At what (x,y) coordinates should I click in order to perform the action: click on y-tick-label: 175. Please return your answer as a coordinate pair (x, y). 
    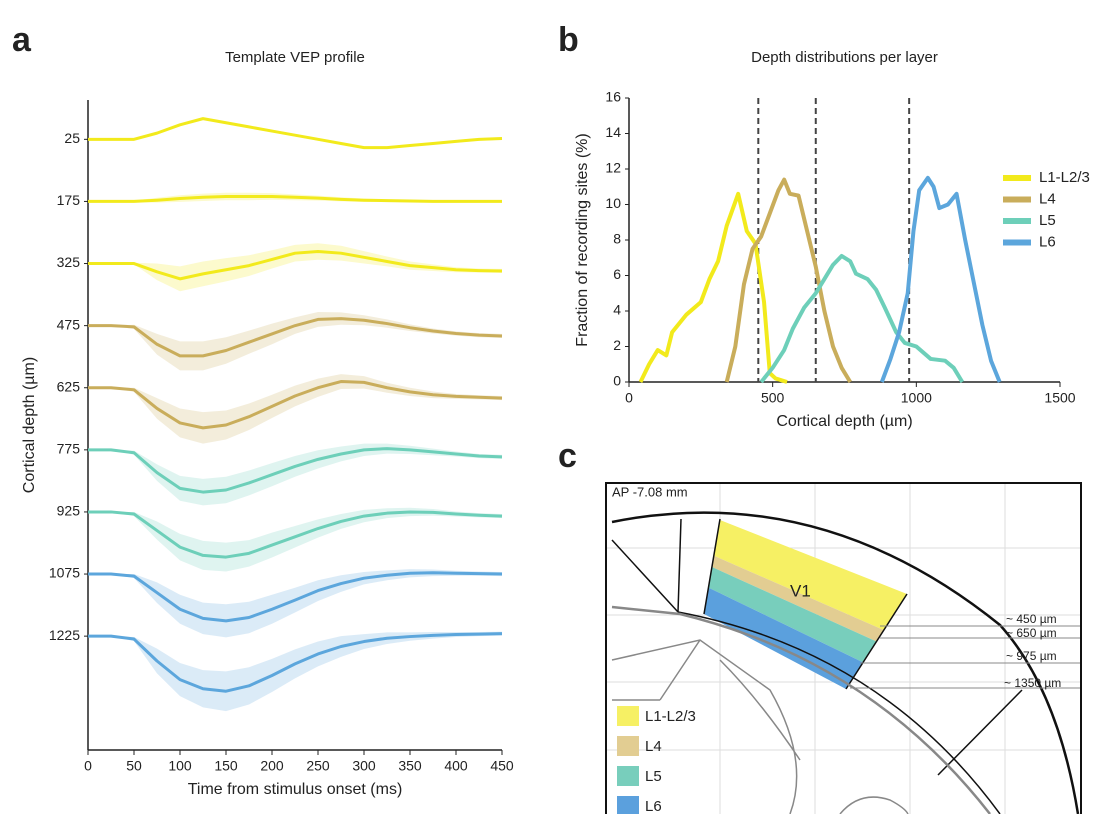
    Looking at the image, I should click on (69, 200).